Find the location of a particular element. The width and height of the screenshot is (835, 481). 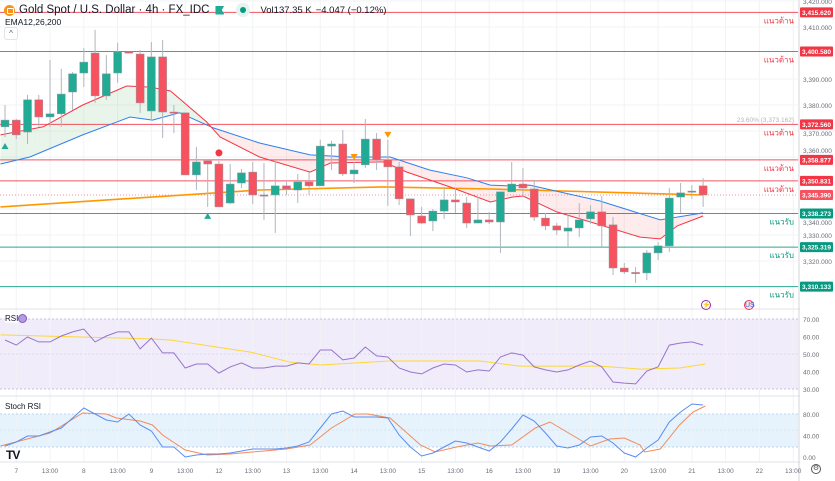

price-axis is located at coordinates (817, 240).